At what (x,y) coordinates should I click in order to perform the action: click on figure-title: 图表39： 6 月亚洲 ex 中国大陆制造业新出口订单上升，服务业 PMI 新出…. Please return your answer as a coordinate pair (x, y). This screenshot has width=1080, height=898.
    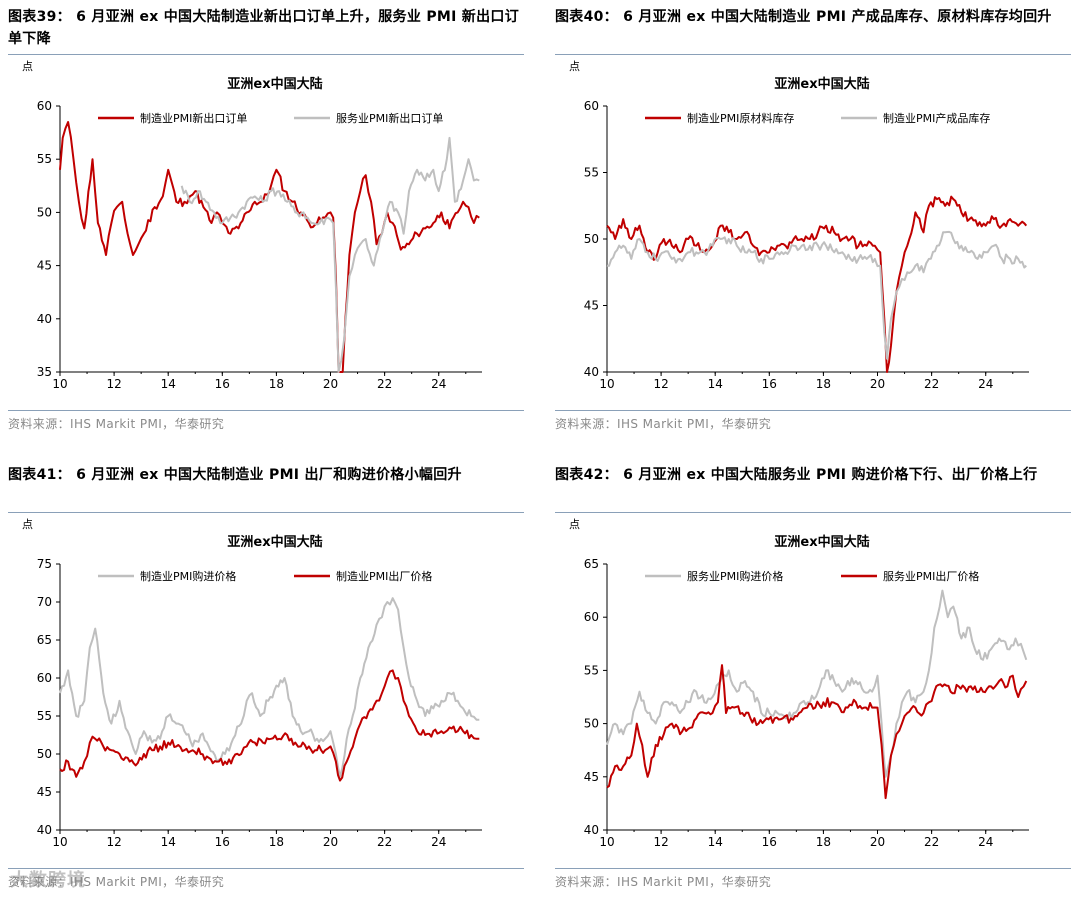
    Looking at the image, I should click on (263, 28).